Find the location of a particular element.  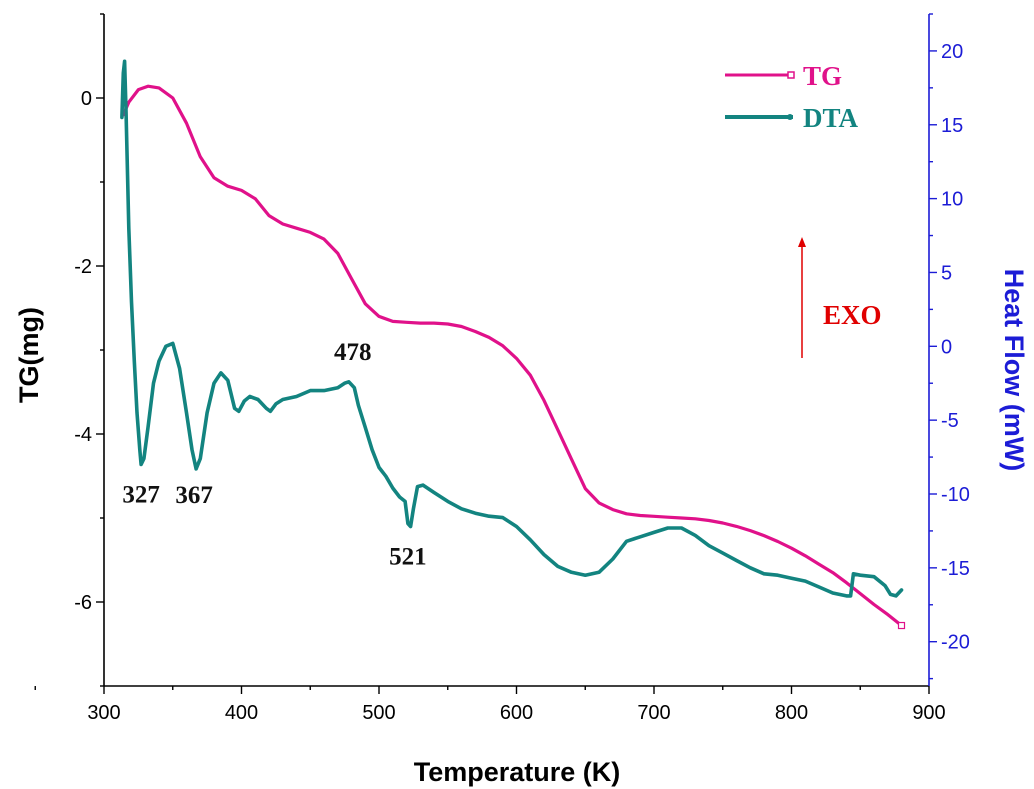

y-tick-label-left: -6 is located at coordinates (83, 603).